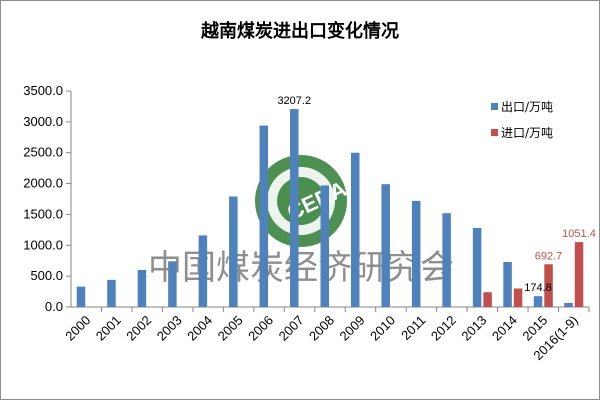 The width and height of the screenshot is (600, 400). Describe the element at coordinates (301, 268) in the screenshot. I see `watermark-text: 中国煤炭经济研究会` at that location.